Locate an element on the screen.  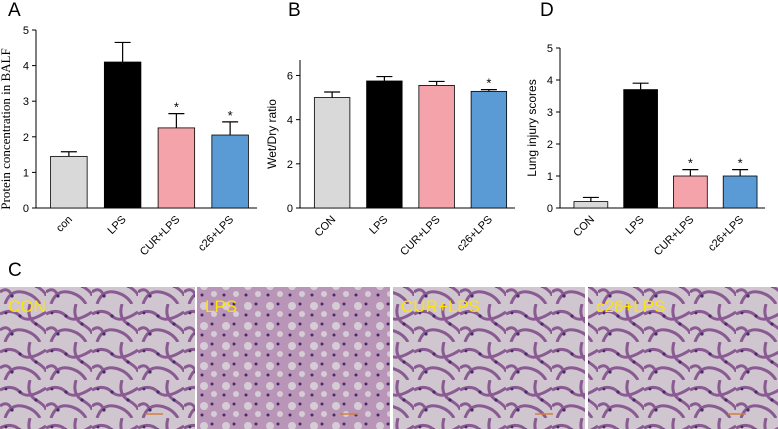
panel-label: D is located at coordinates (547, 10).